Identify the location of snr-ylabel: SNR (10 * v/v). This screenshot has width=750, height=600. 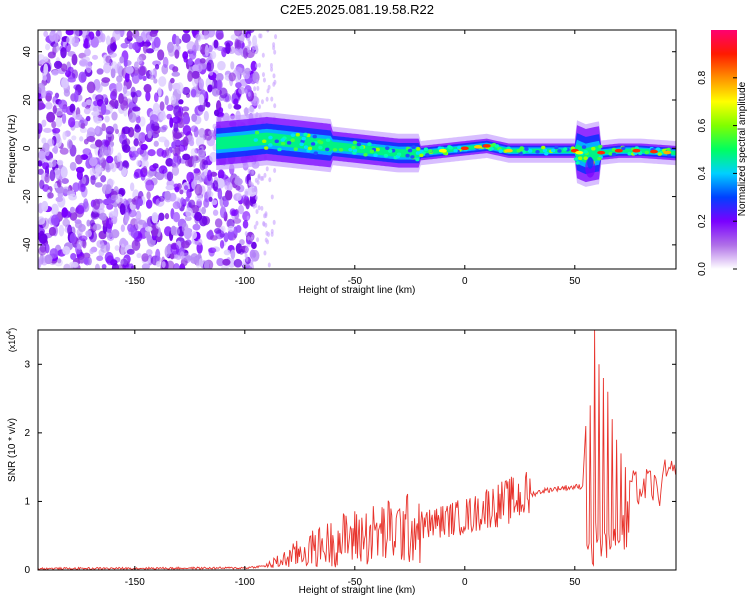
(12, 450).